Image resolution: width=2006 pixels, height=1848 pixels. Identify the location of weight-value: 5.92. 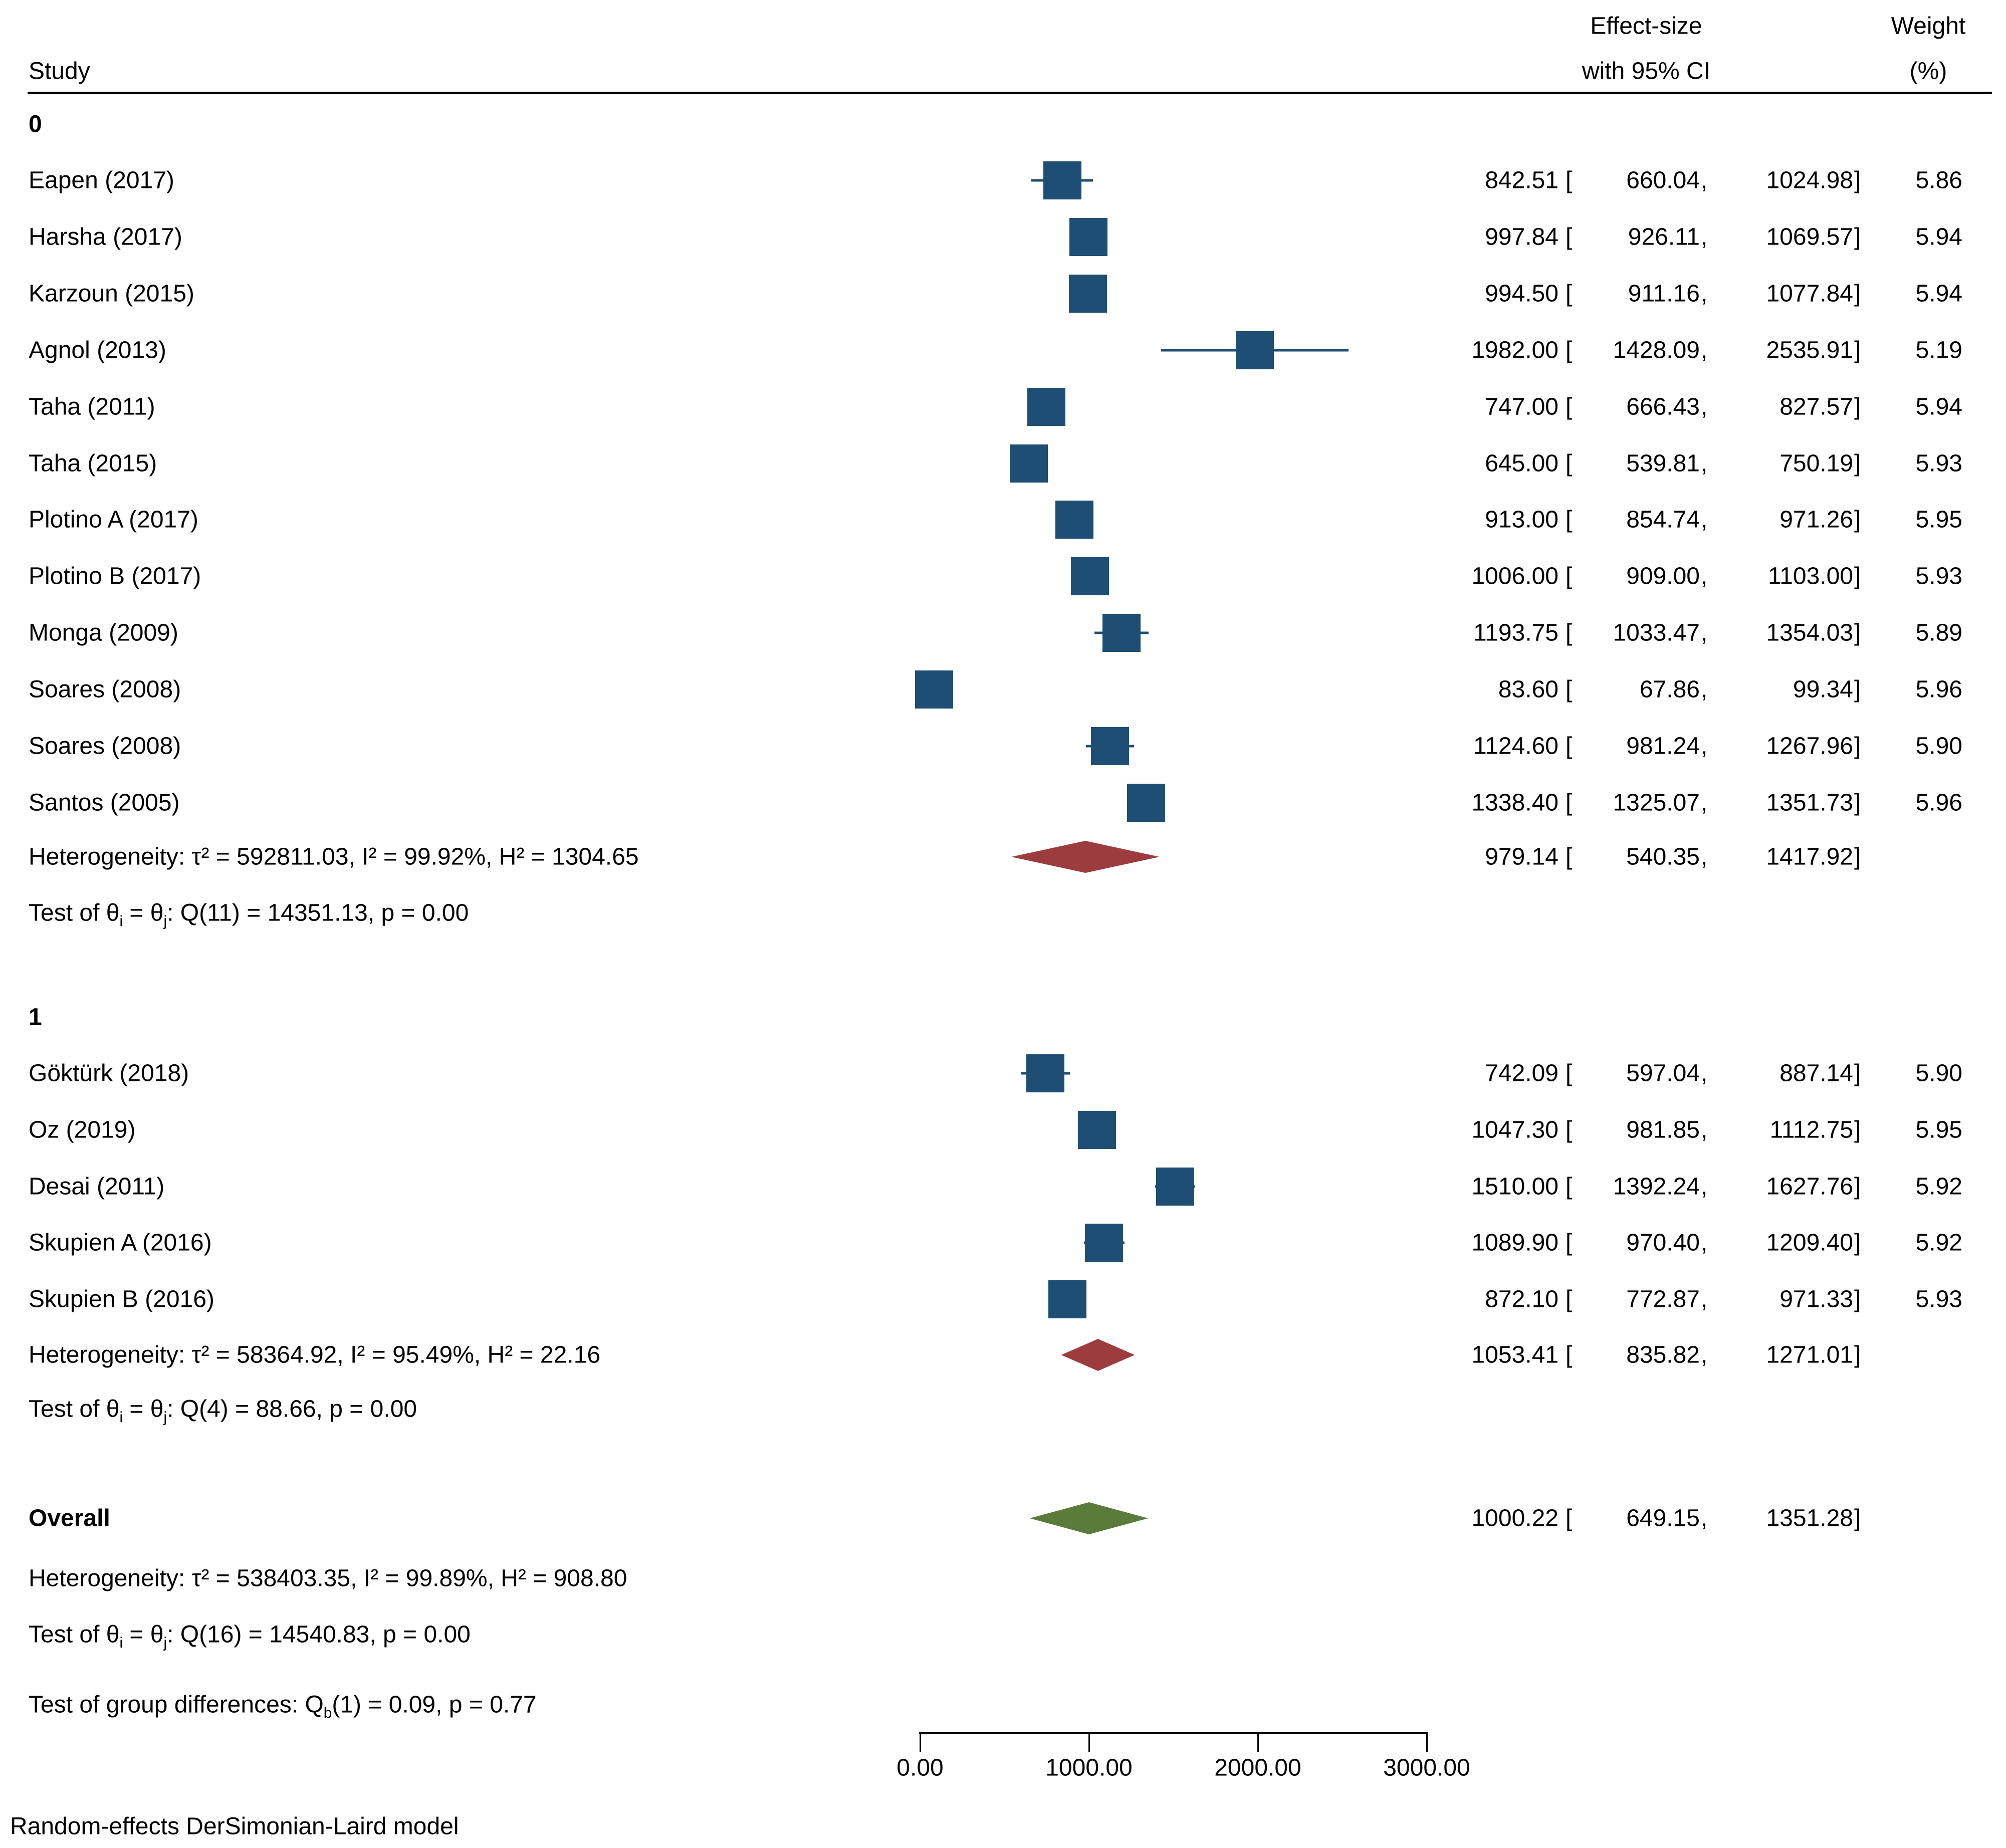
(1938, 1242).